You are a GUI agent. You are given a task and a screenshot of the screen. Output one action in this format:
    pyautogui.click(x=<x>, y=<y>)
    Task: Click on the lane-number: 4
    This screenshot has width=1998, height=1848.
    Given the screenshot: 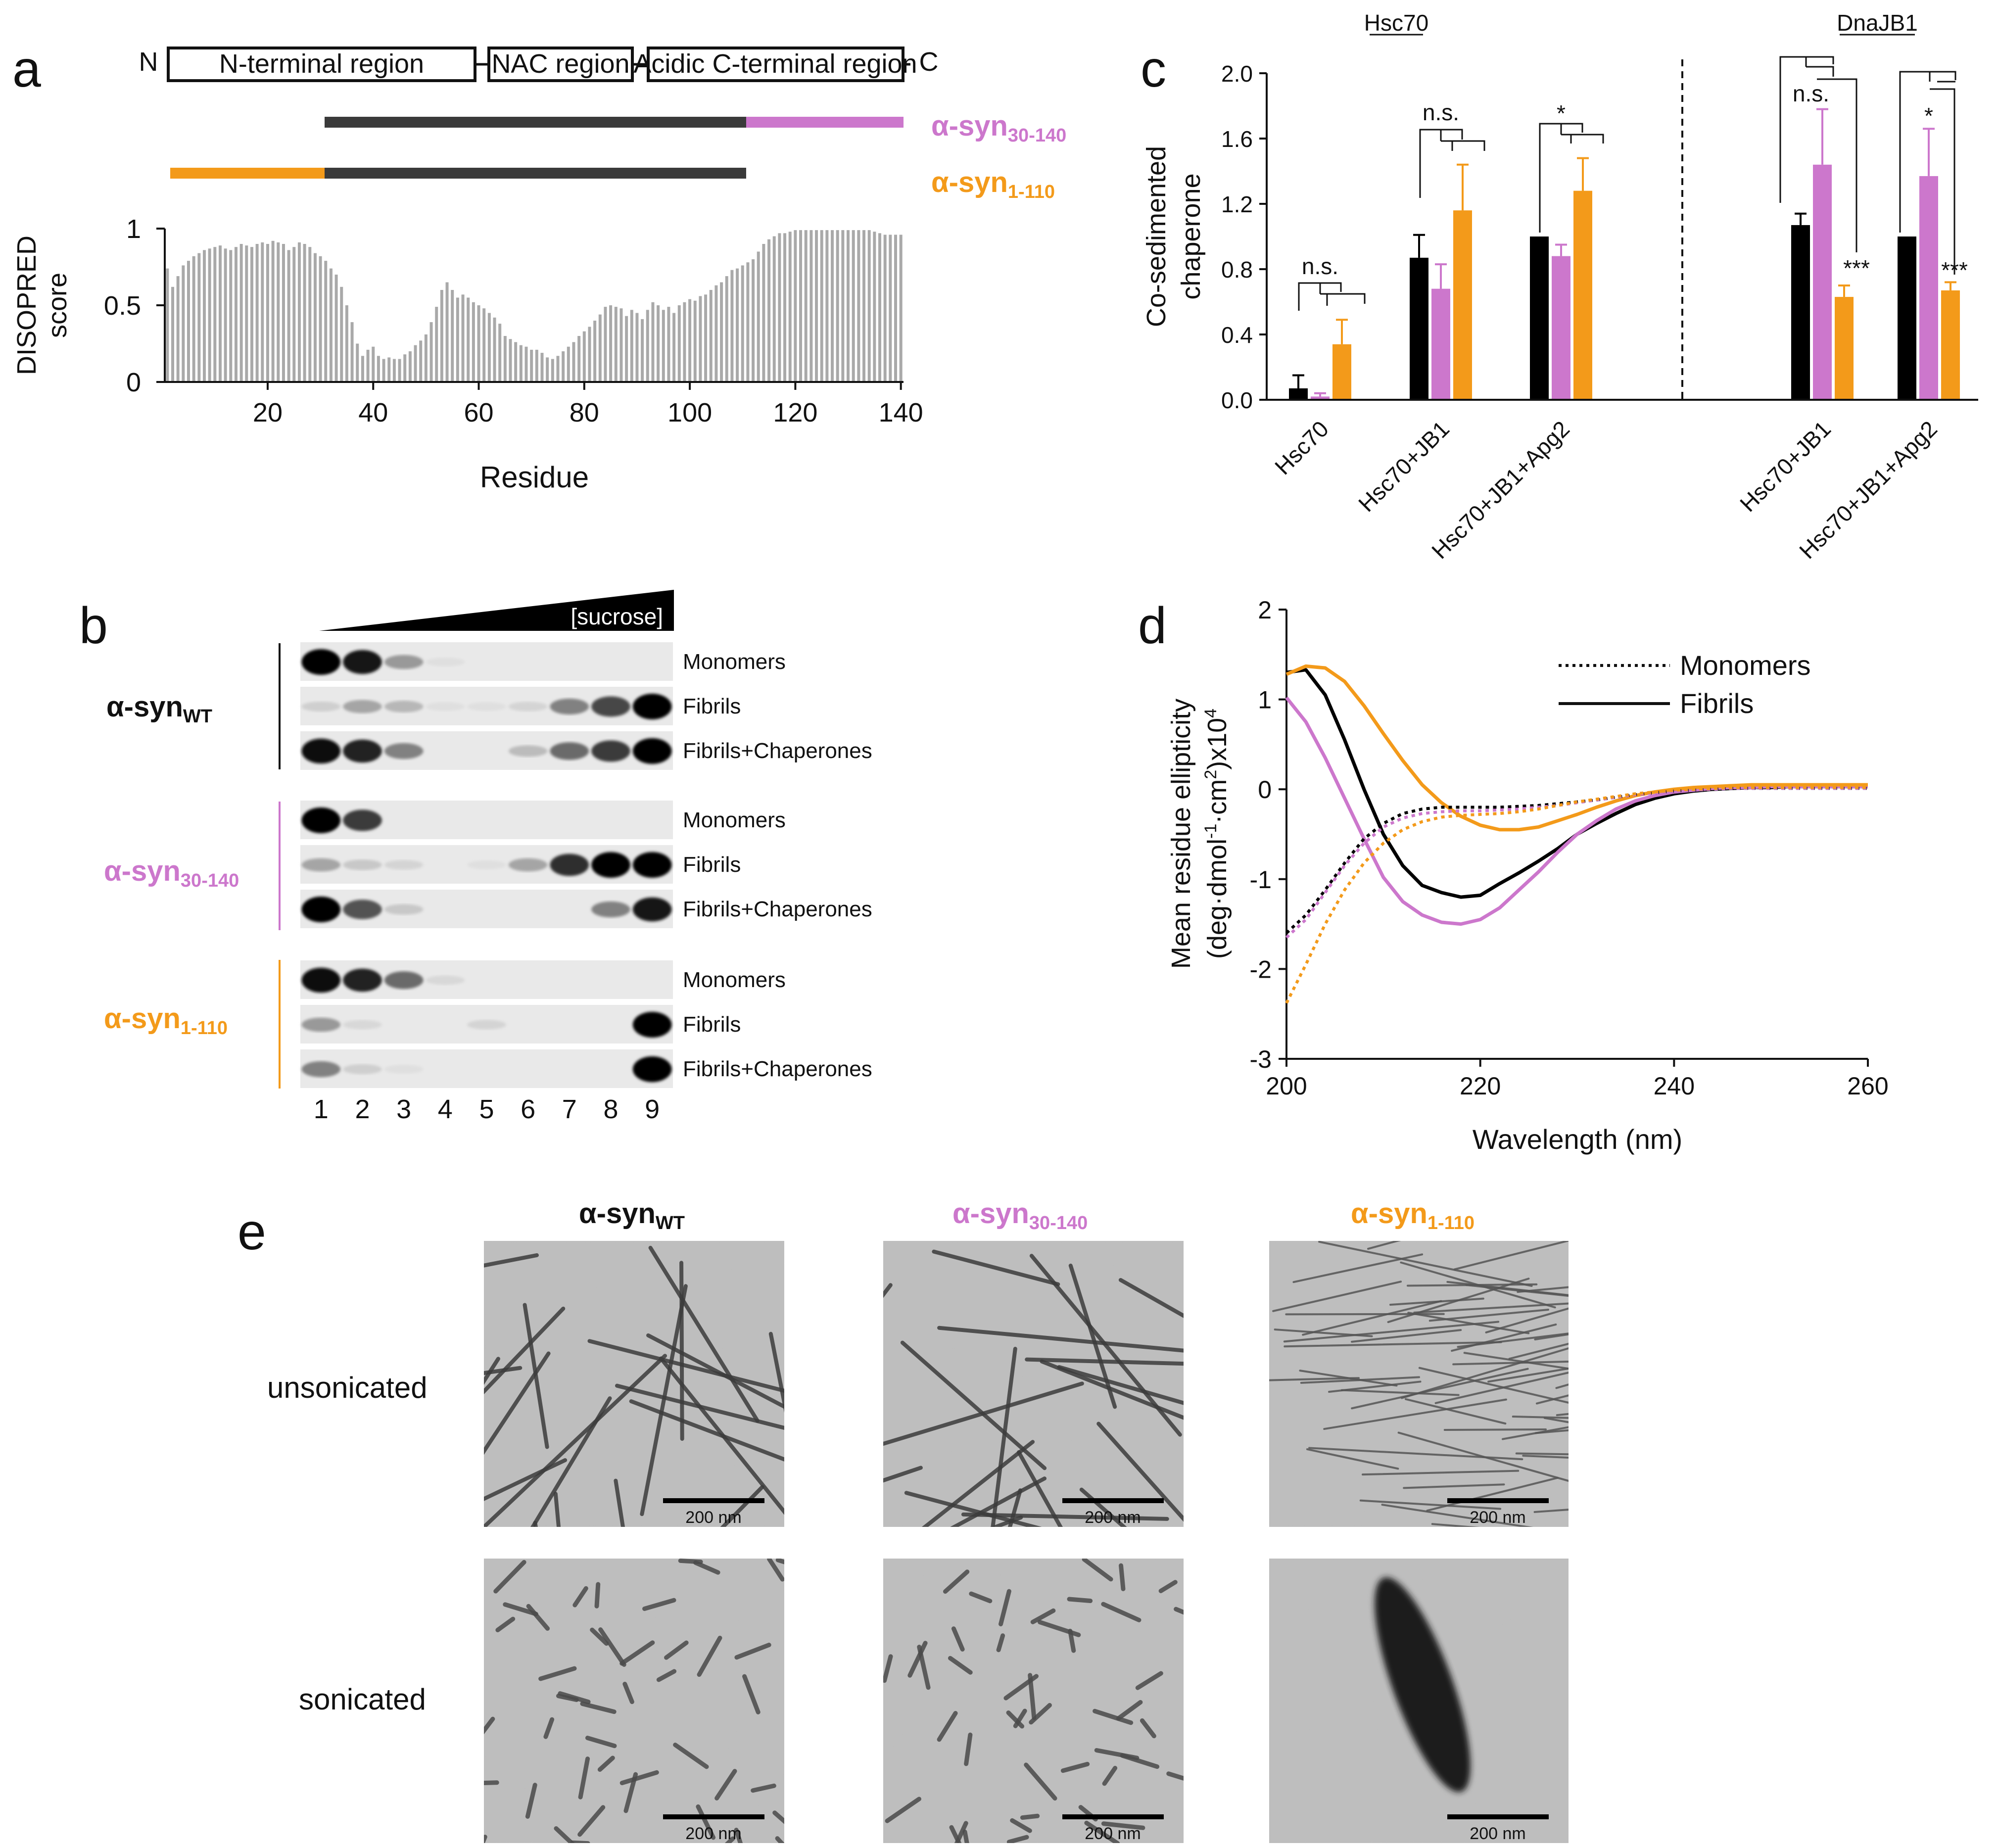 What is the action you would take?
    pyautogui.click(x=446, y=1109)
    